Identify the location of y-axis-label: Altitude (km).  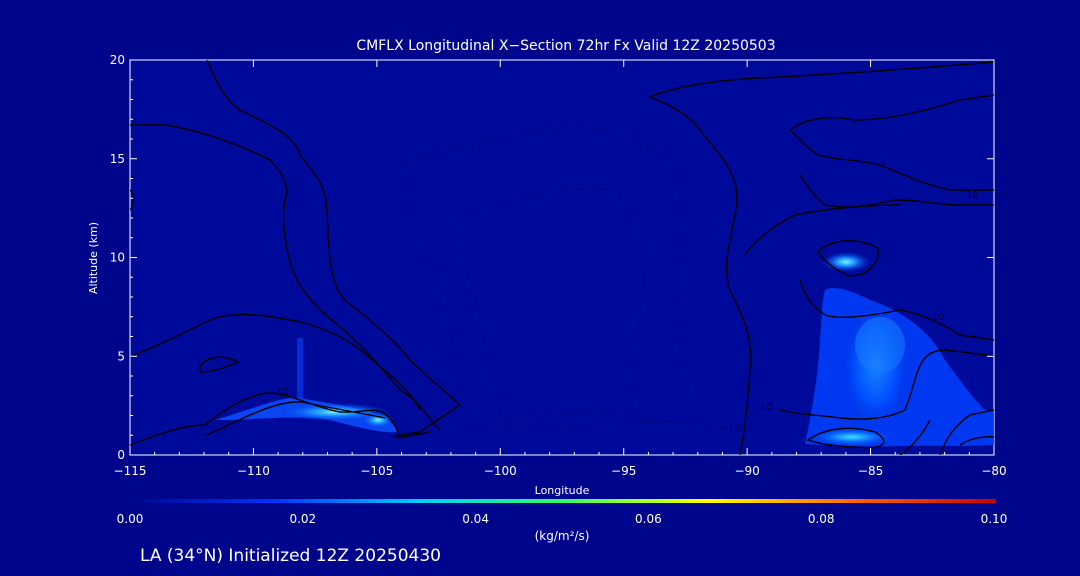
(93, 258).